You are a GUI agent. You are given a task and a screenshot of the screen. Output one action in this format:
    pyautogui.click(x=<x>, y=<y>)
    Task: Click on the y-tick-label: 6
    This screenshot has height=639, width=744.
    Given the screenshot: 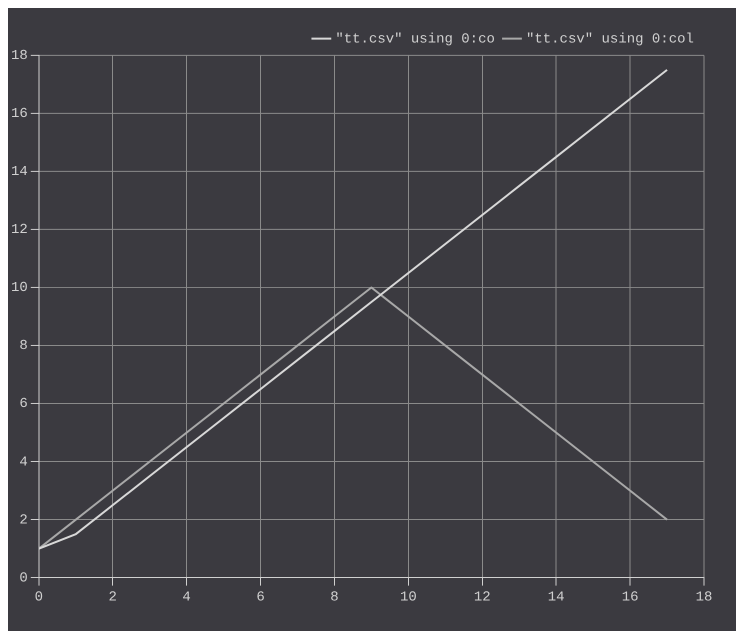 What is the action you would take?
    pyautogui.click(x=23, y=404)
    